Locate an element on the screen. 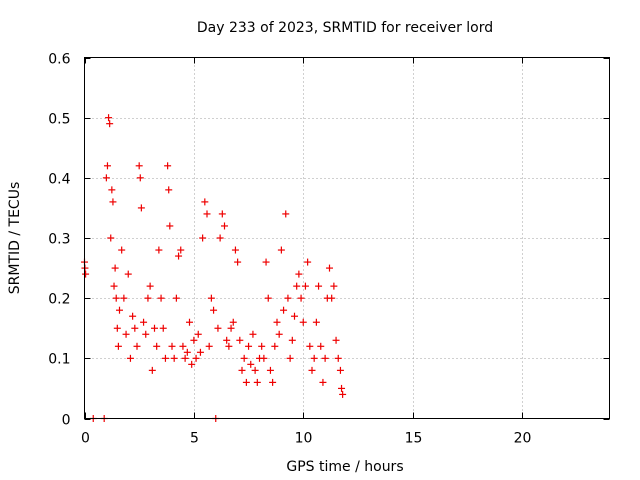 The height and width of the screenshot is (480, 640). y-tick-label: 0.4 is located at coordinates (59, 180).